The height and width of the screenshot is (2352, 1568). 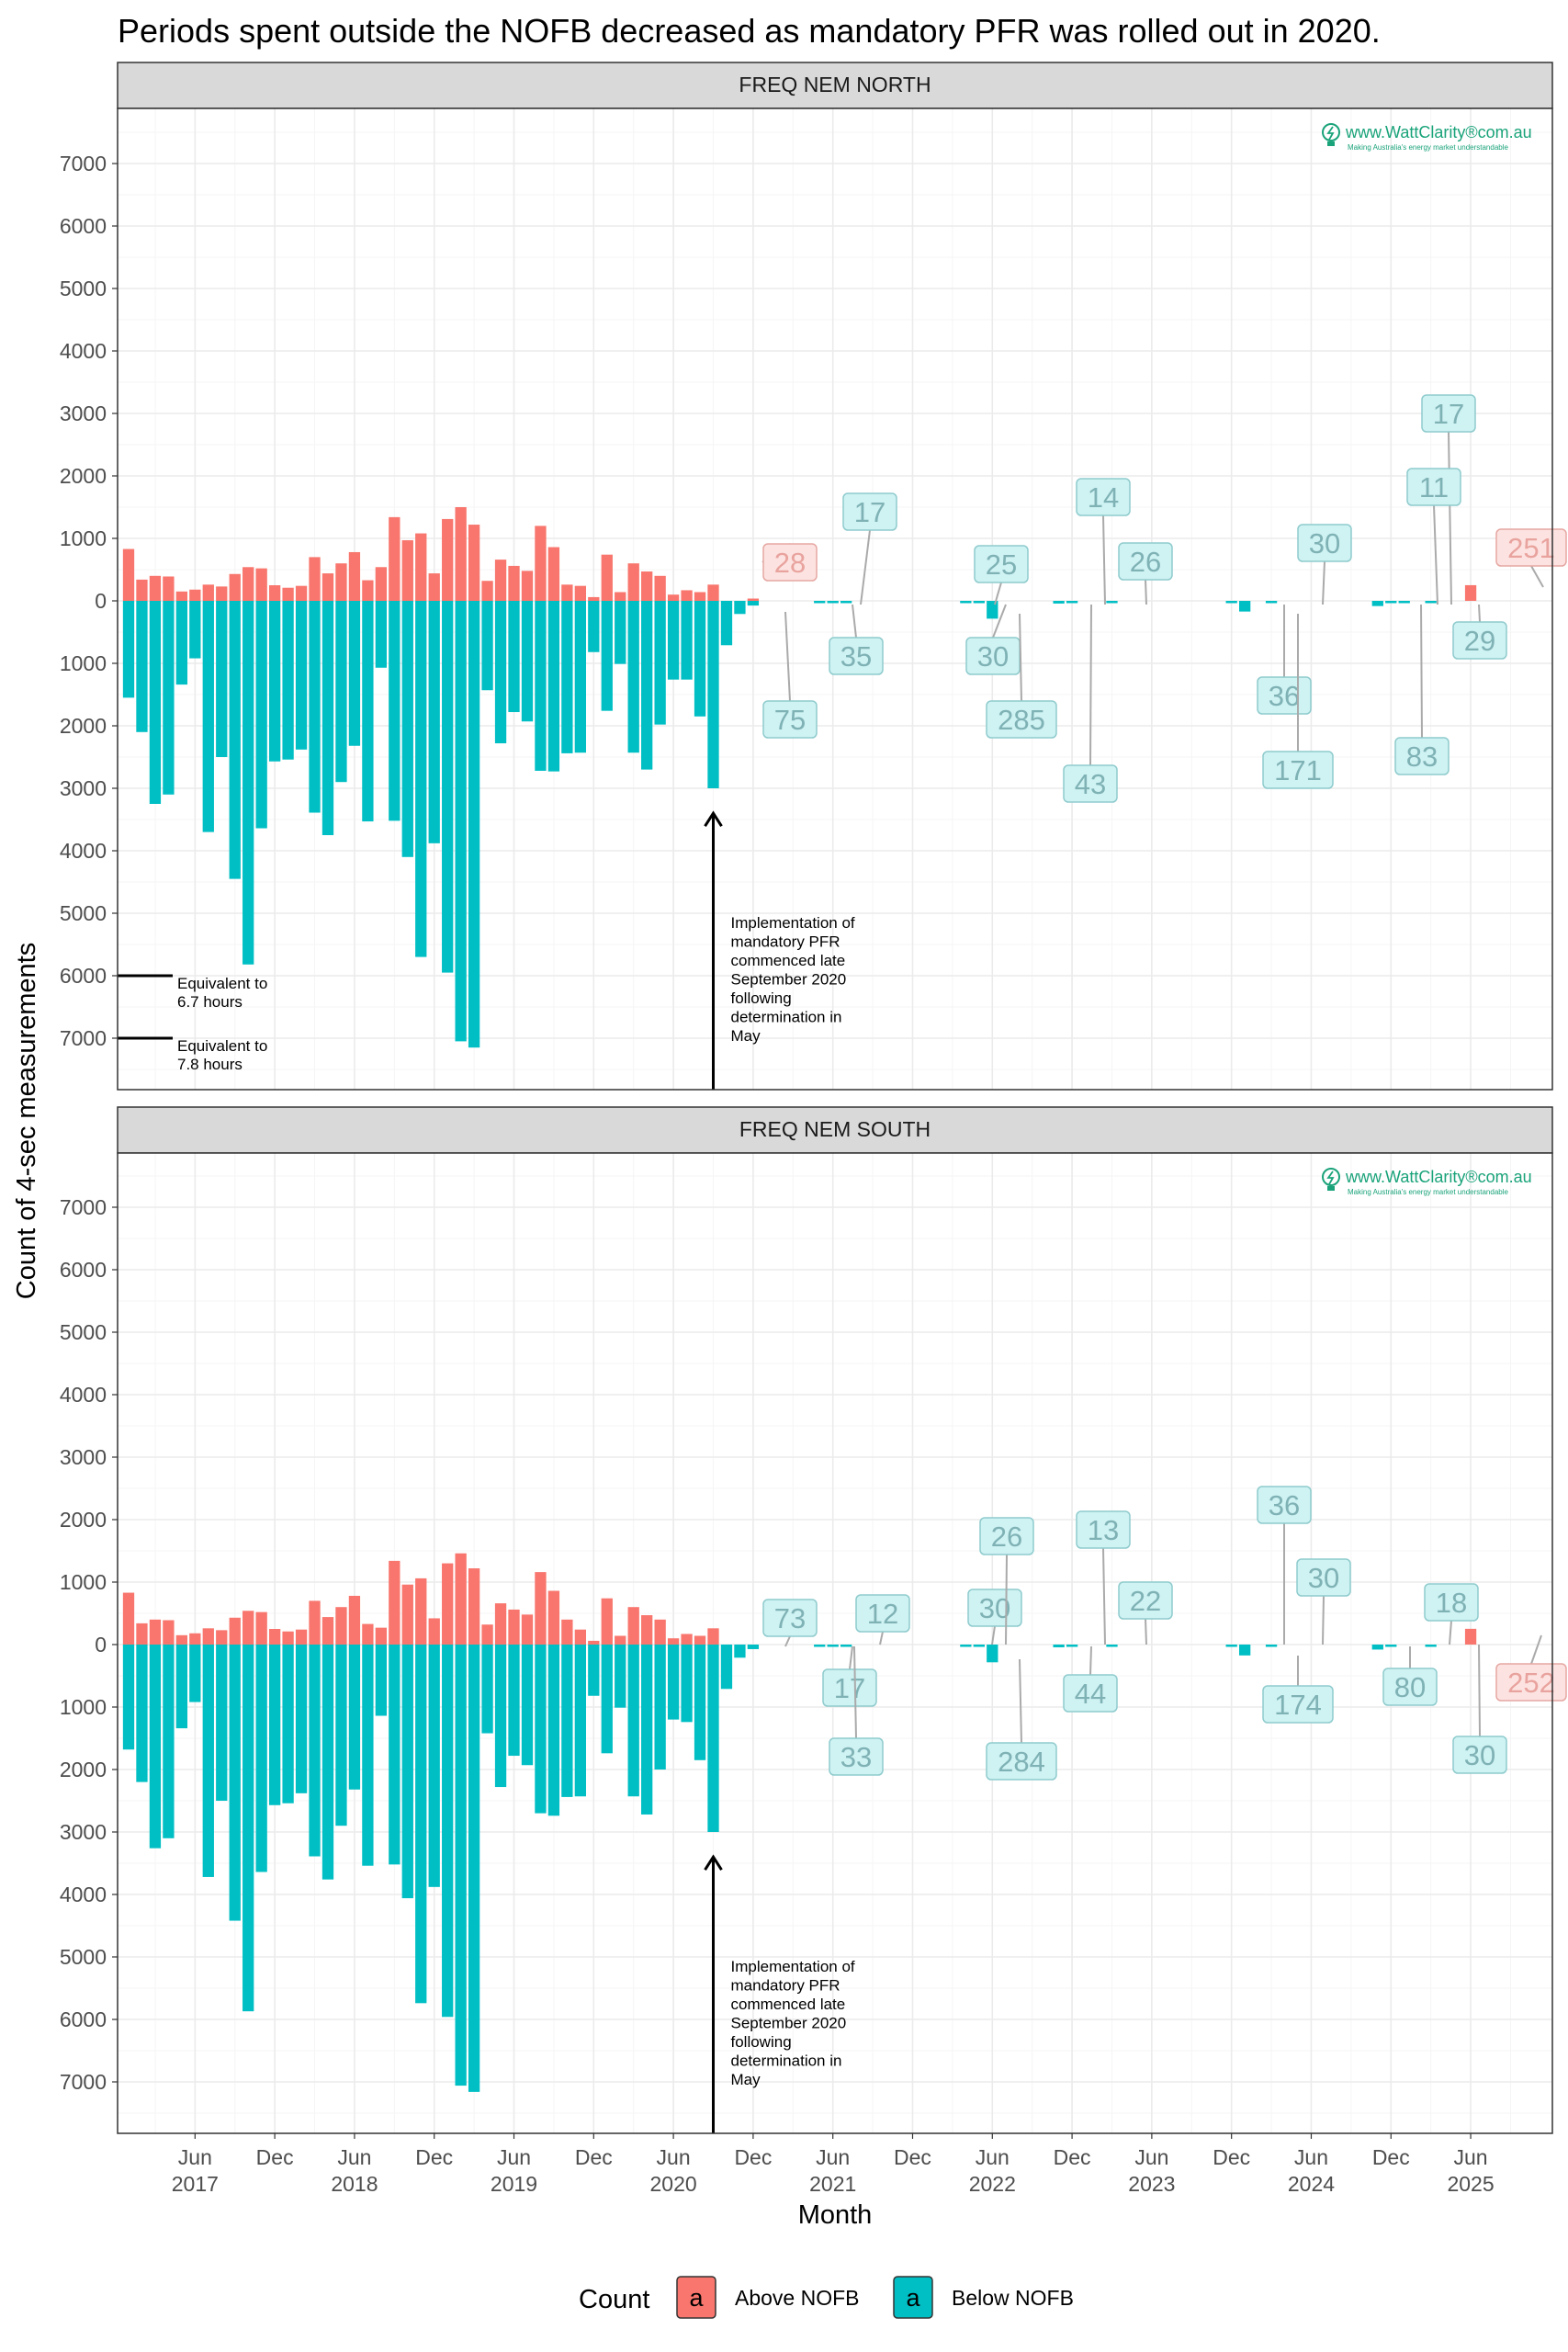 What do you see at coordinates (789, 2024) in the screenshot?
I see `implementation-note: September 2020` at bounding box center [789, 2024].